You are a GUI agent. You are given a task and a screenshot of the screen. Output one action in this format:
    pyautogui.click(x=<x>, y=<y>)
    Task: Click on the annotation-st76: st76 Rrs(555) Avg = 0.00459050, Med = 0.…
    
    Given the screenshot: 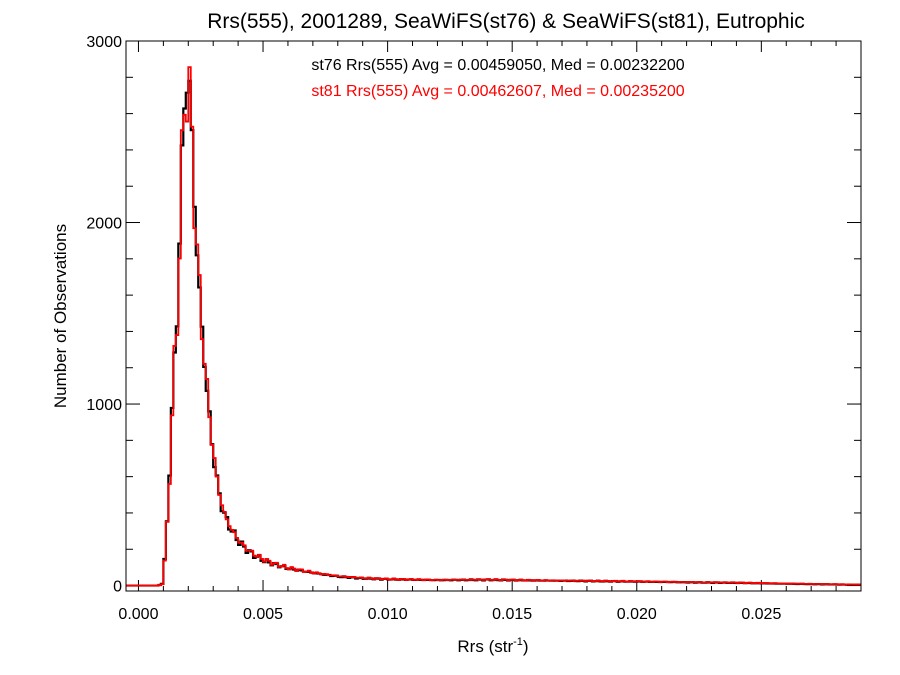 What is the action you would take?
    pyautogui.click(x=497, y=65)
    